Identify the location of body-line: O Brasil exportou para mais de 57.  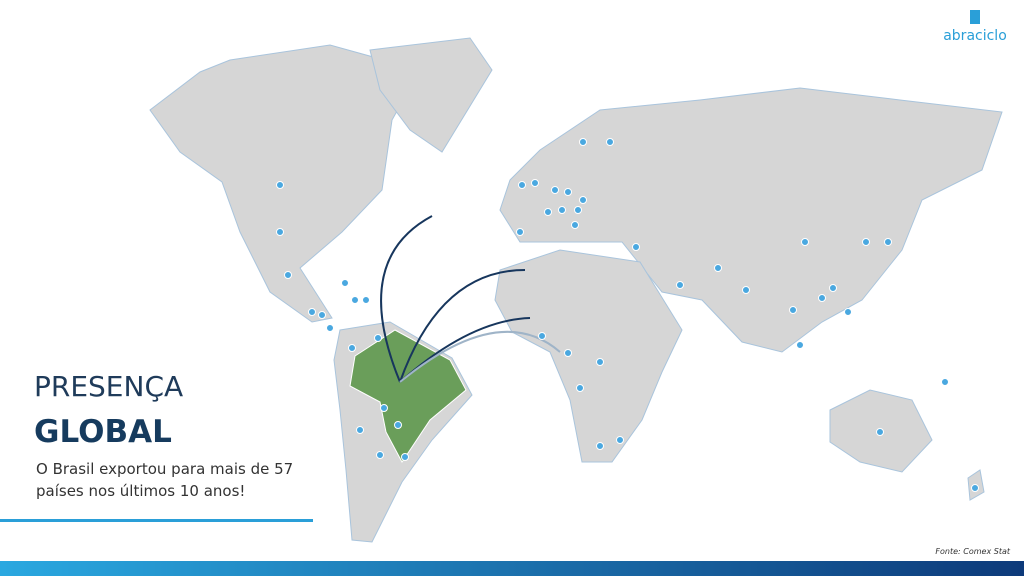
(164, 469).